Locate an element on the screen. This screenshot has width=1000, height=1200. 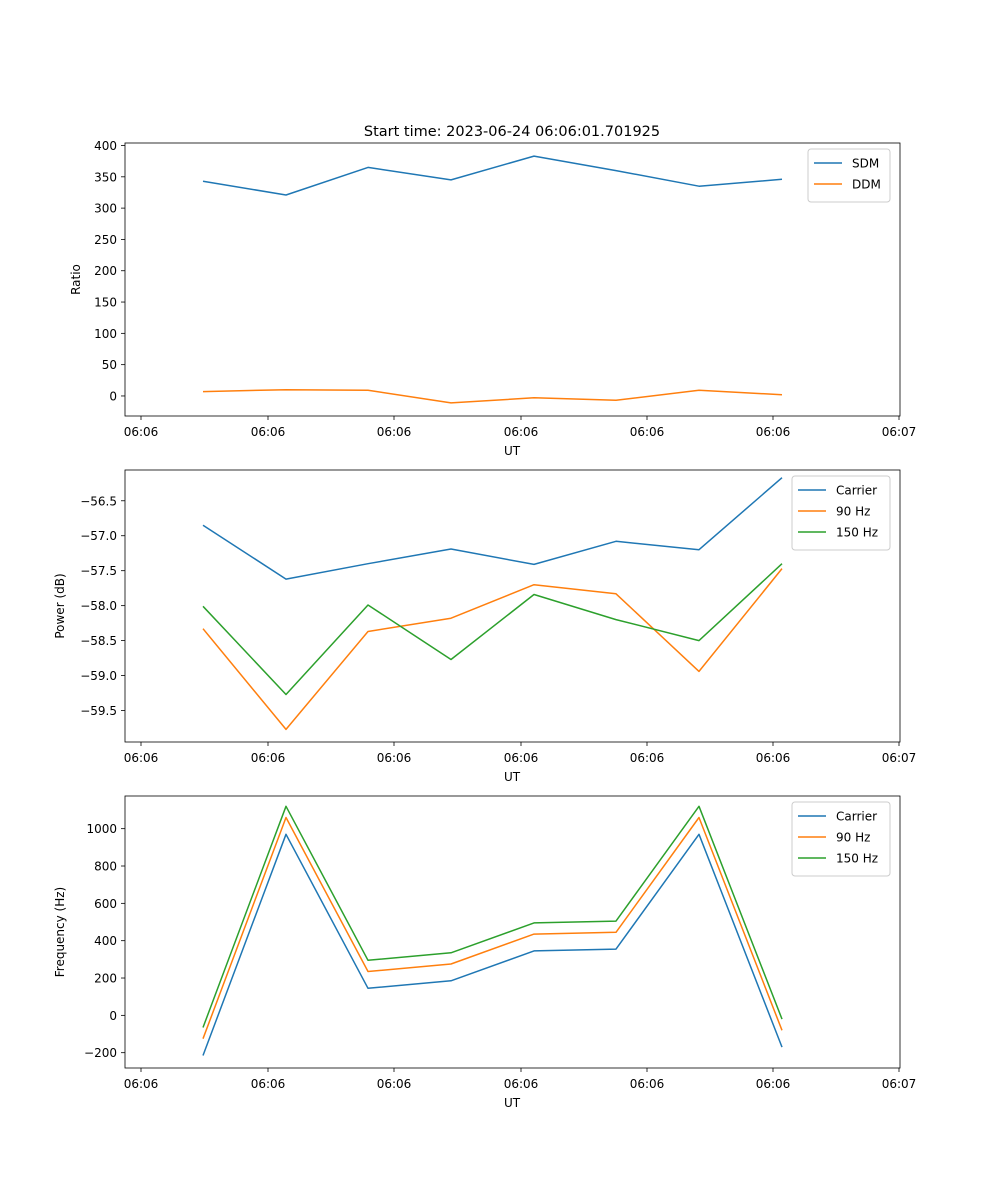
y-tick-label: 300 is located at coordinates (105, 209).